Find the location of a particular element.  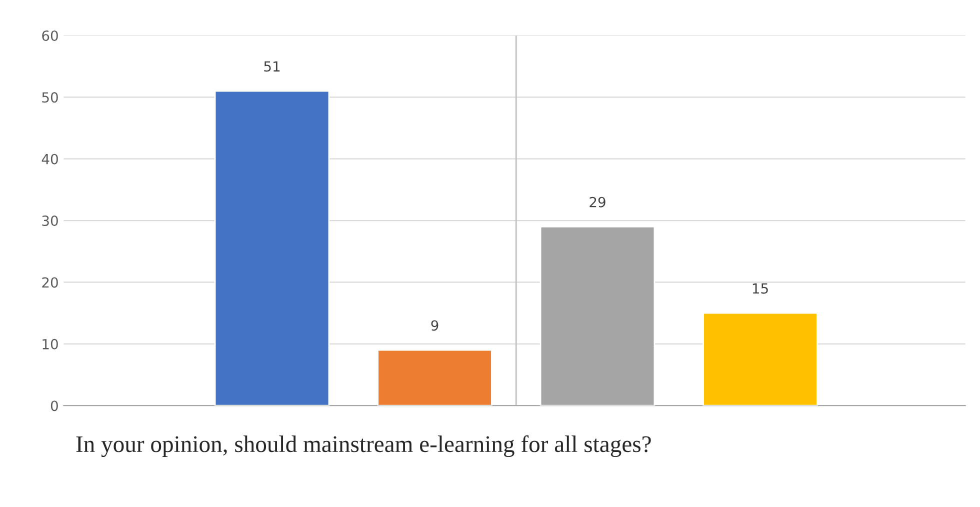

y-tick-label: 20 is located at coordinates (50, 282).